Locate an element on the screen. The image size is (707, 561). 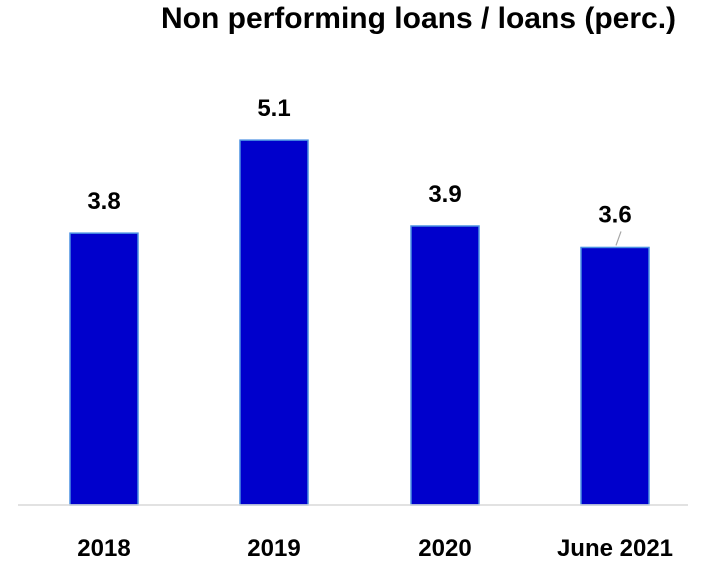
x-tick-label: 2019 is located at coordinates (273, 548).